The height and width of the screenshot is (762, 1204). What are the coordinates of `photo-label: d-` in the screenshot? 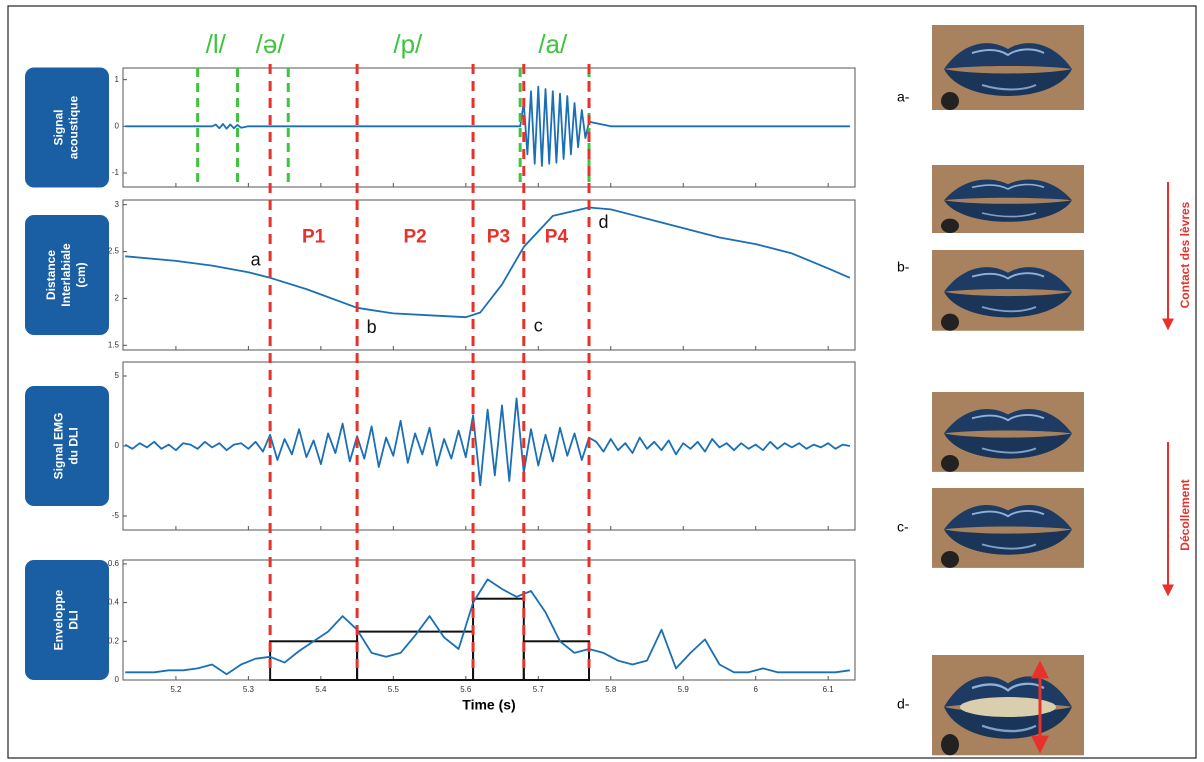 It's located at (903, 704).